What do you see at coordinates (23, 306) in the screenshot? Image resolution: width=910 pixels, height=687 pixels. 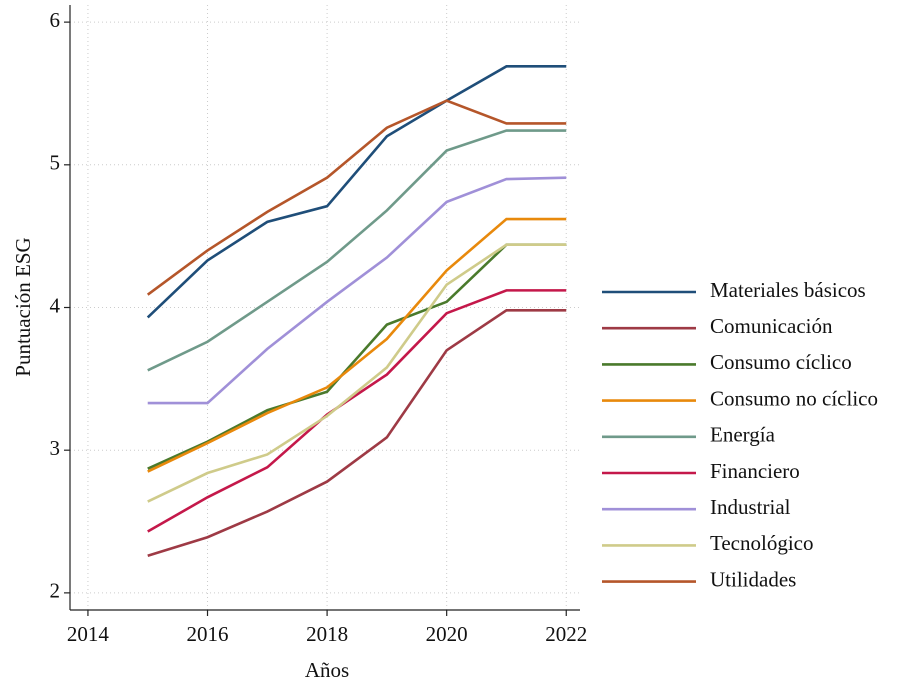 I see `y-axis-label: Puntuación ESG` at bounding box center [23, 306].